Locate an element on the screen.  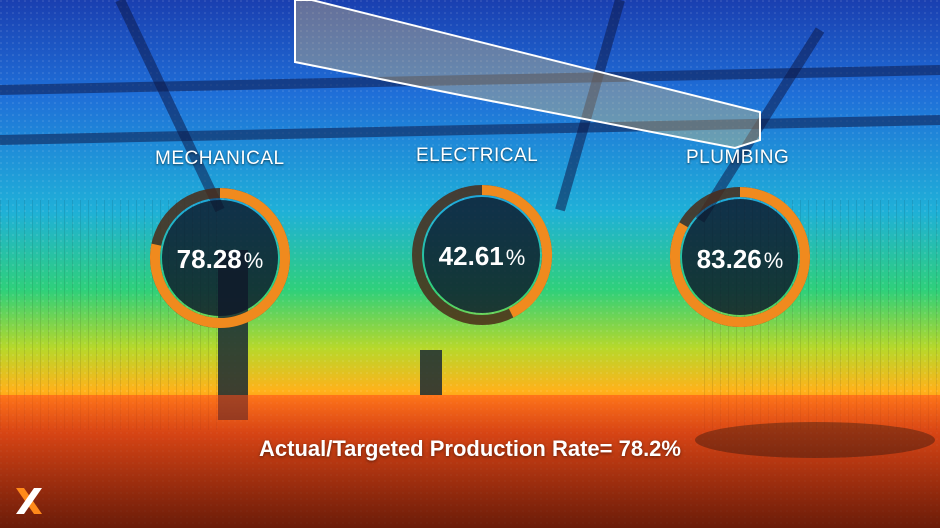
gauge-progress-mechanical is located at coordinates (220, 258).